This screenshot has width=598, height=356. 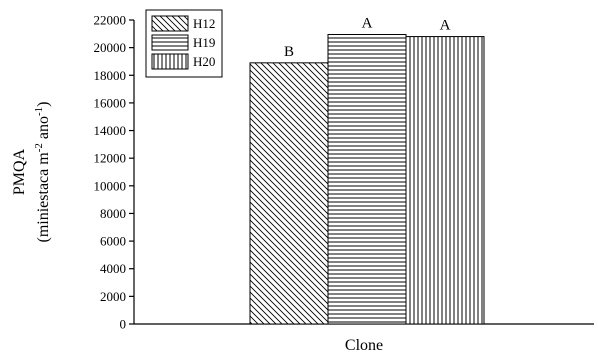 I want to click on legend-label-h12: H12, so click(x=204, y=23).